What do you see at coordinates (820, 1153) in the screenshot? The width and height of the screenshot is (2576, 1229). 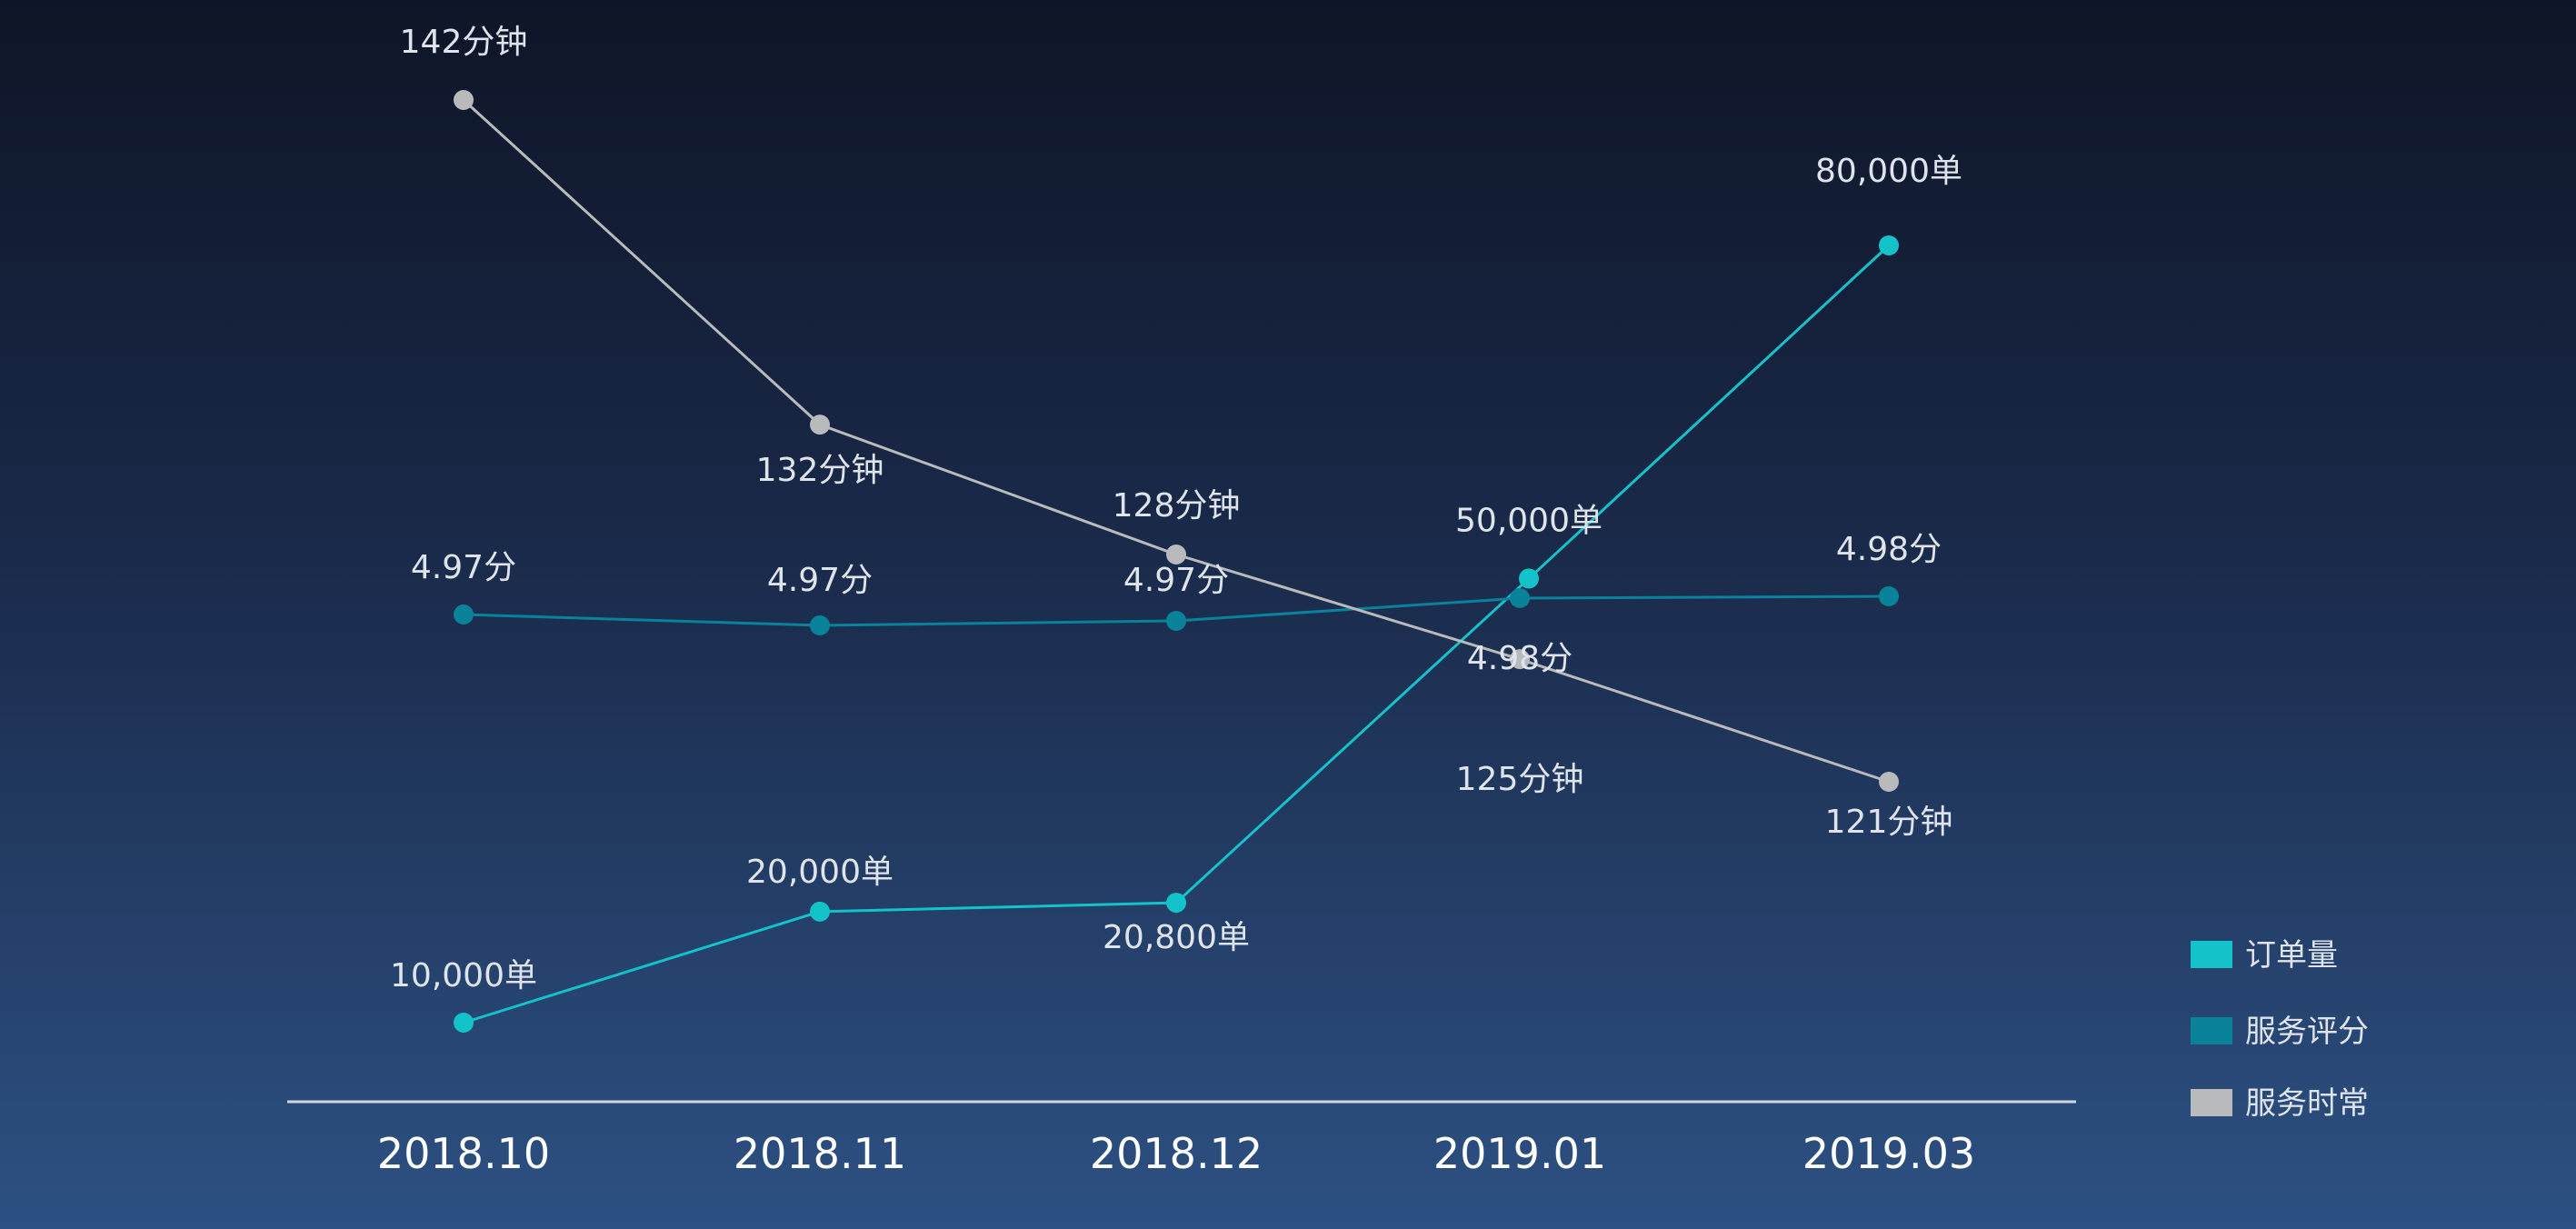 I see `x-tick-label: 2018.11` at bounding box center [820, 1153].